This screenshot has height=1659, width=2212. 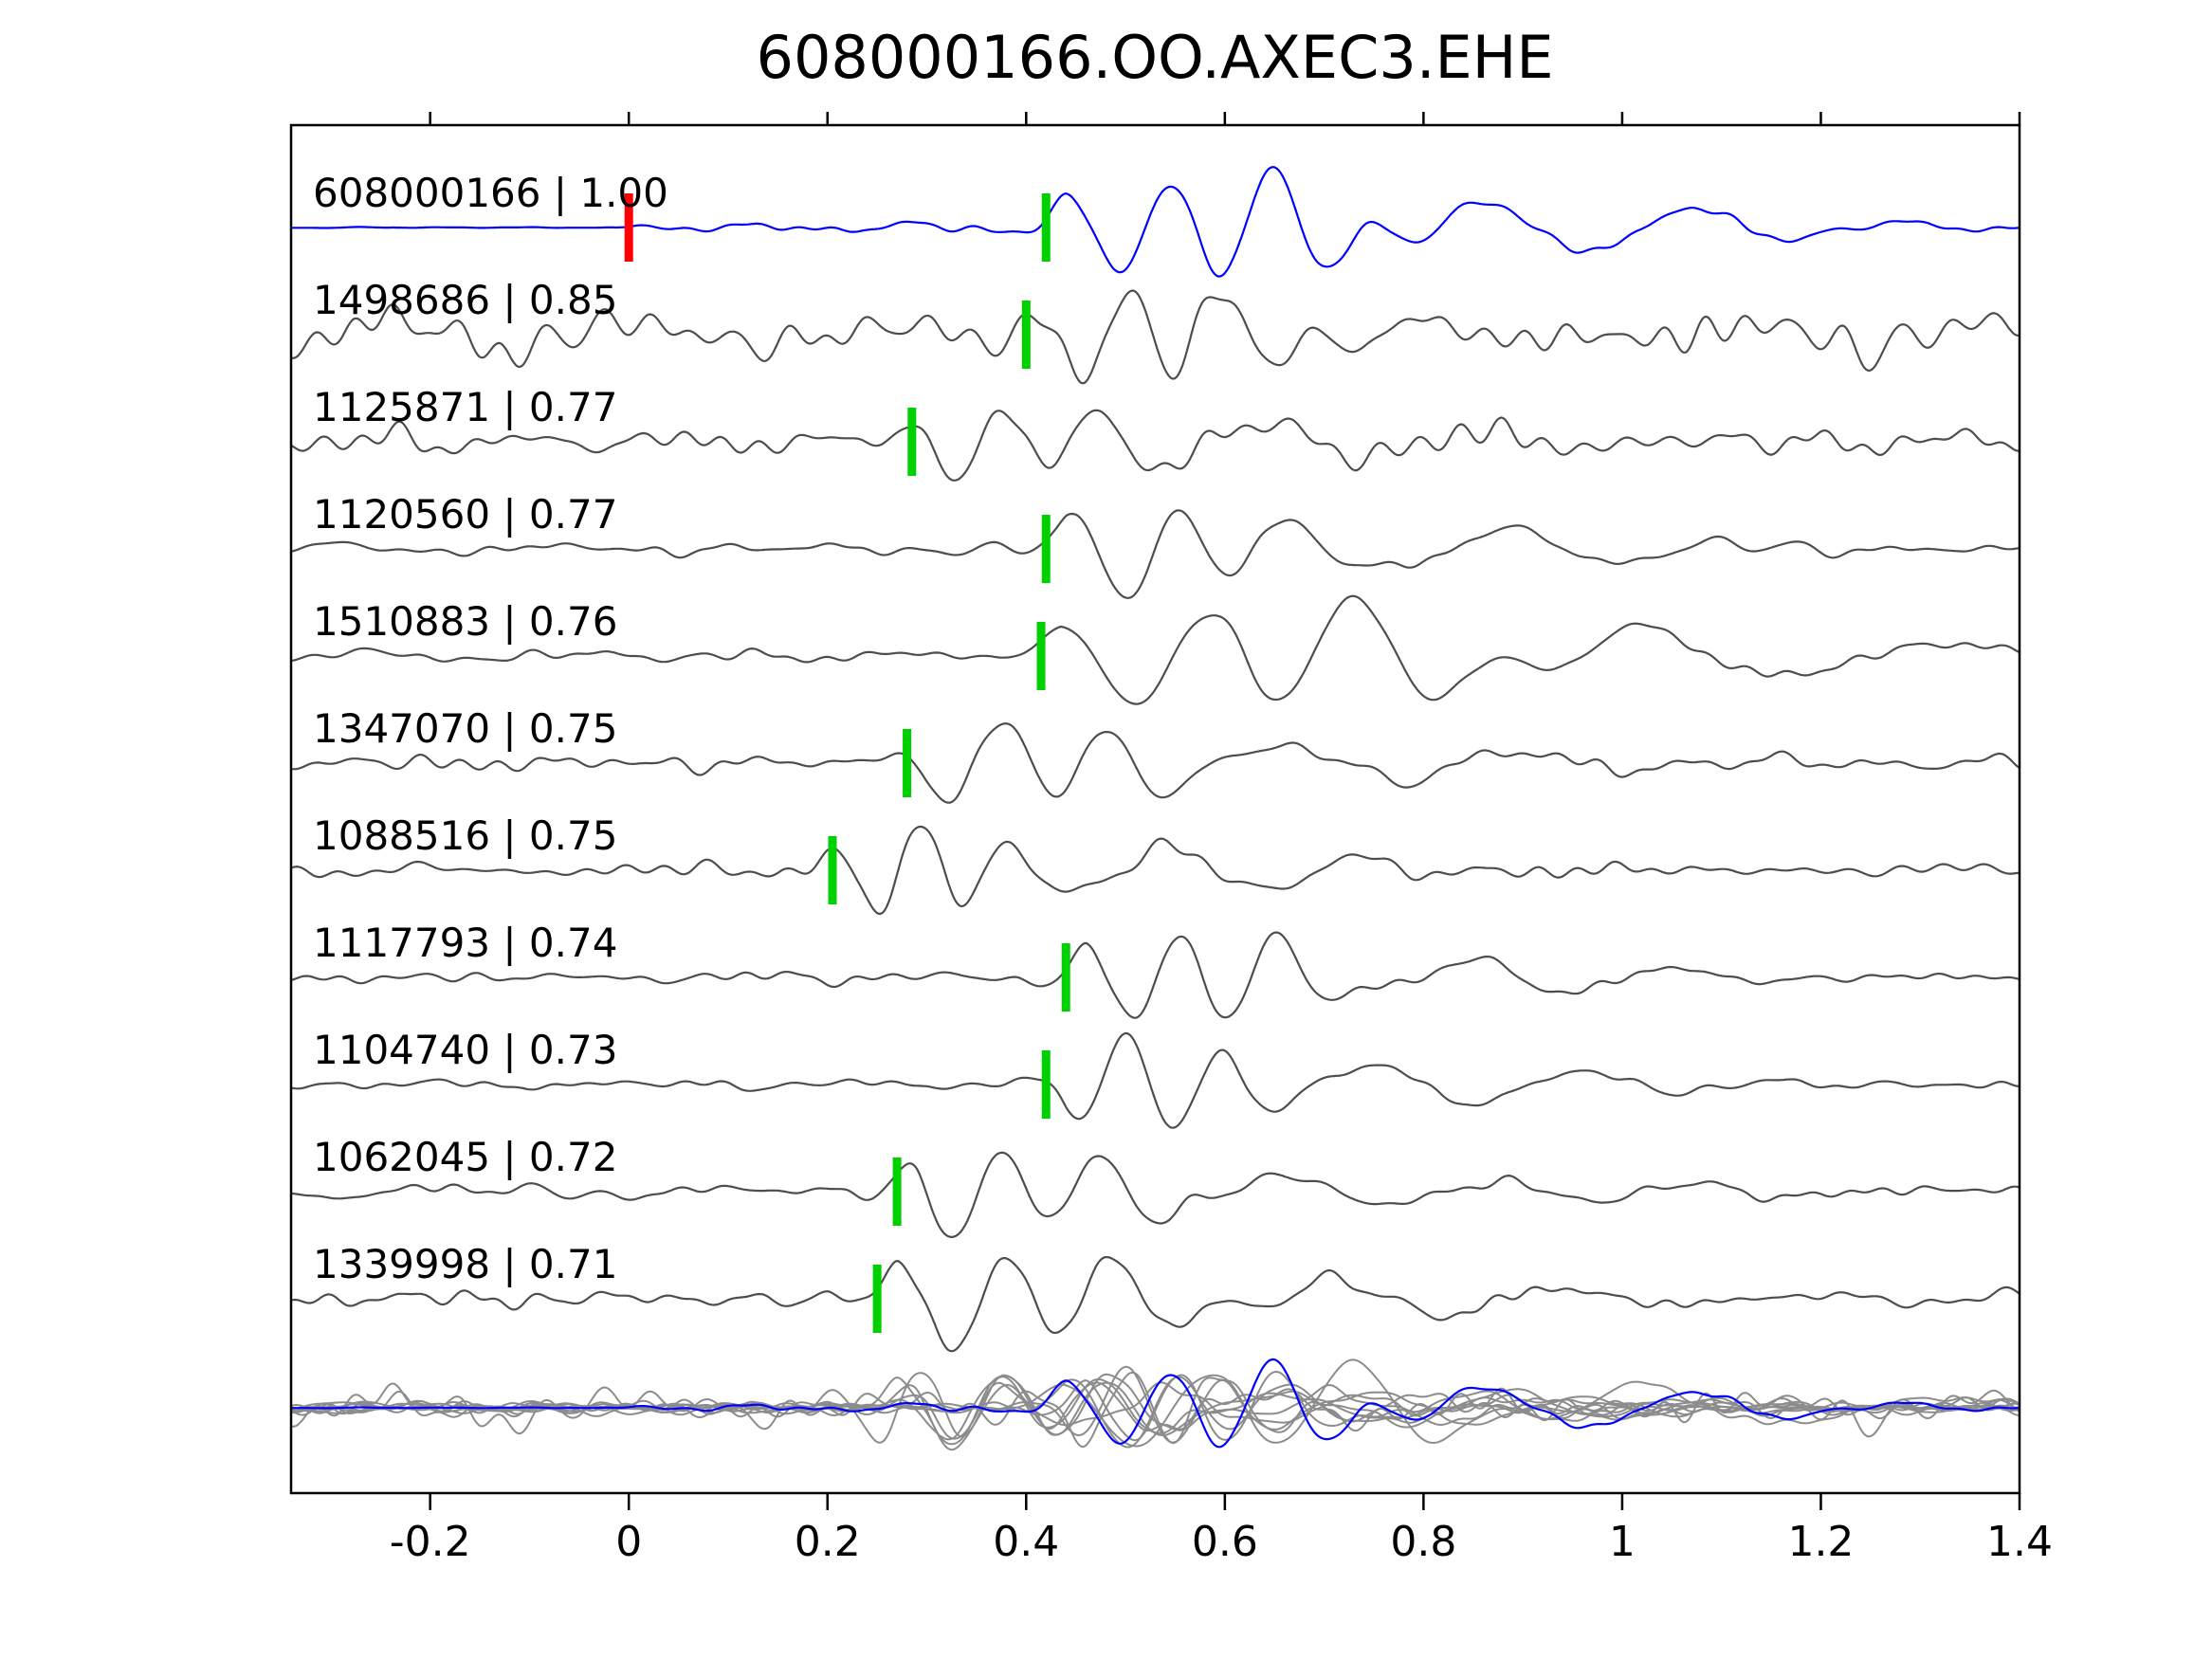 I want to click on trace-label: 1117793 | 0.74, so click(x=465, y=943).